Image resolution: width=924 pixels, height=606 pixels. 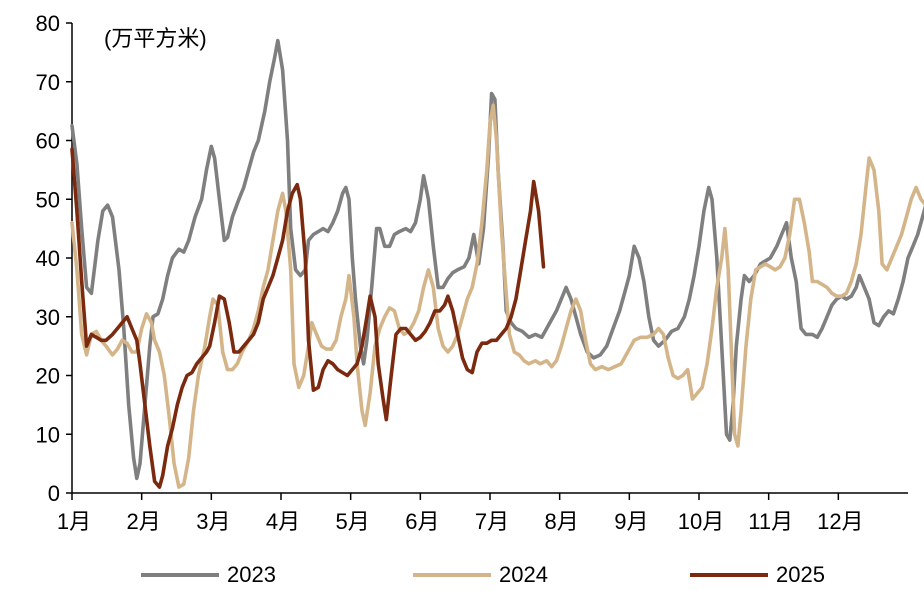 What do you see at coordinates (48, 434) in the screenshot?
I see `y-tick-label: 10` at bounding box center [48, 434].